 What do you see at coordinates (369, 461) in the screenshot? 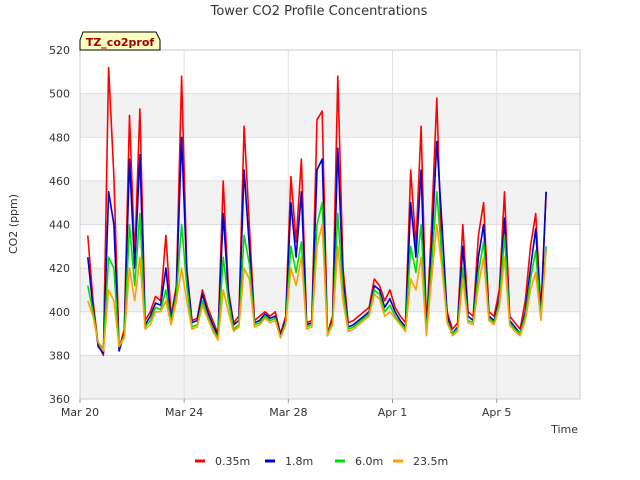
I see `legend-label-6.0m: 6.0m` at bounding box center [369, 461].